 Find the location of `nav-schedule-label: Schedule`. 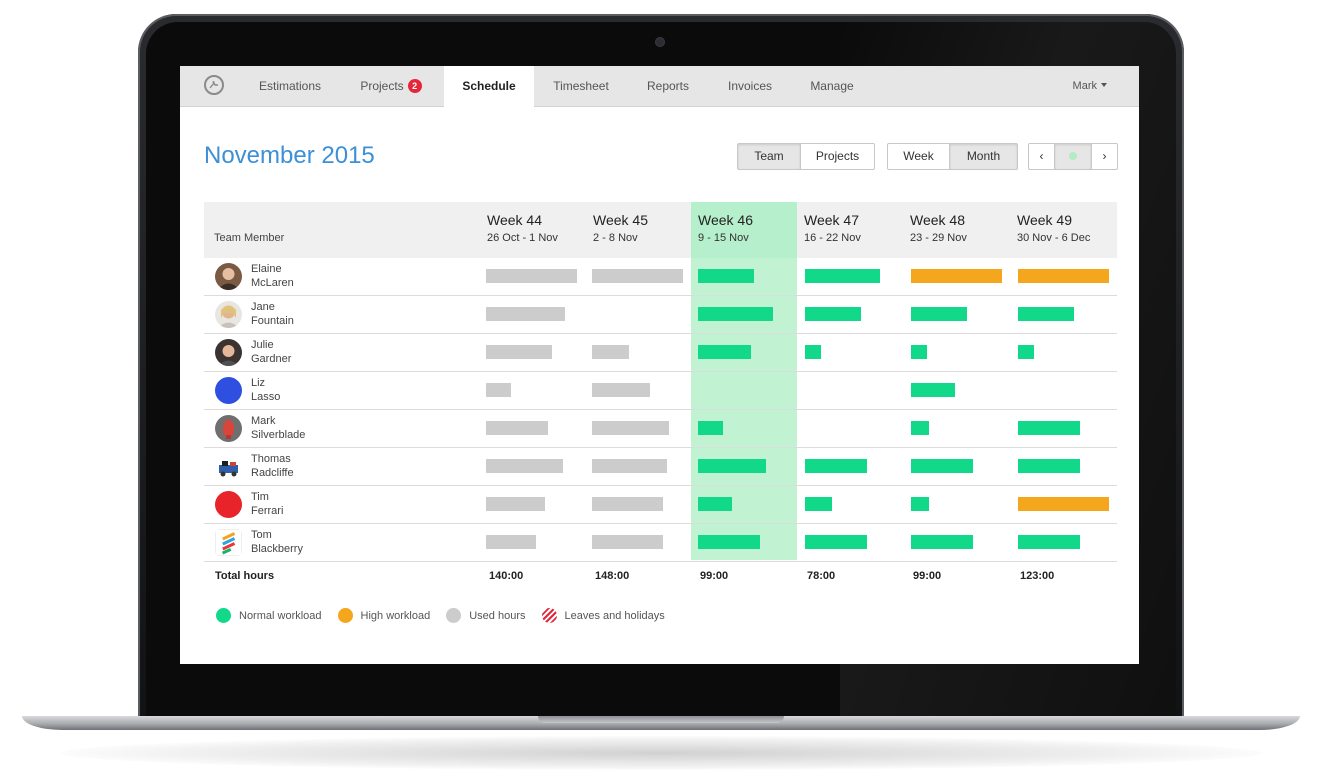

nav-schedule-label: Schedule is located at coordinates (489, 86).